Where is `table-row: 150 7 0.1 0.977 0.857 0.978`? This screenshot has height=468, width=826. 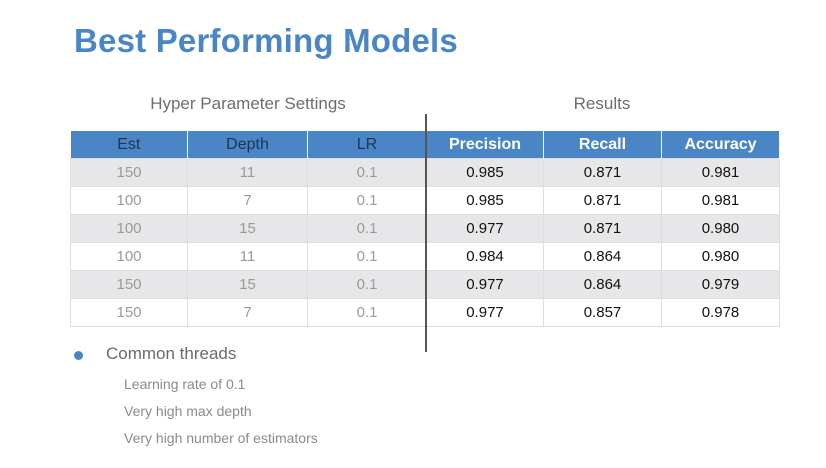
table-row: 150 7 0.1 0.977 0.857 0.978 is located at coordinates (425, 312).